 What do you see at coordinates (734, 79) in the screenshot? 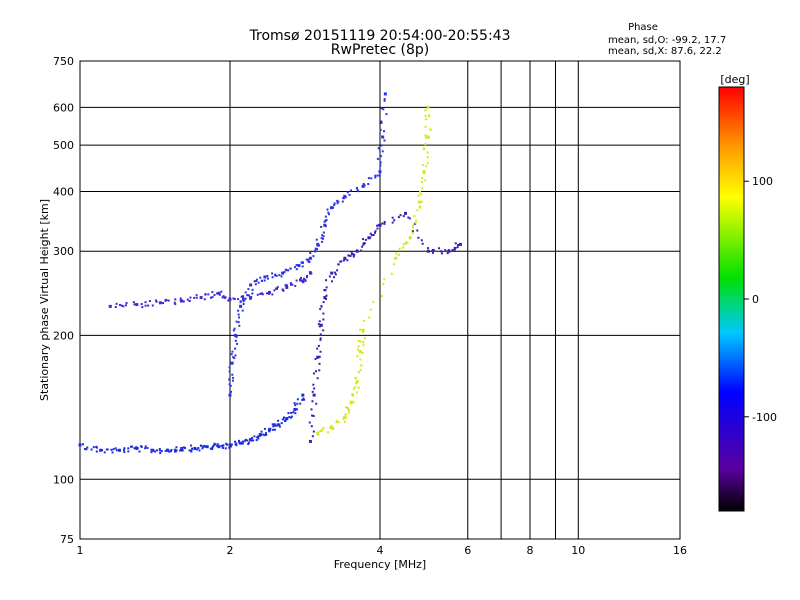
I see `colorbar-label: [deg]` at bounding box center [734, 79].